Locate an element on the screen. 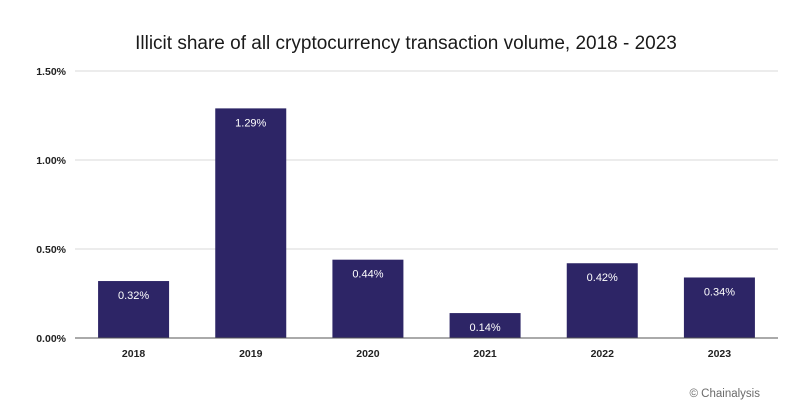 This screenshot has width=803, height=420. x-tick-label: 2018 is located at coordinates (134, 354).